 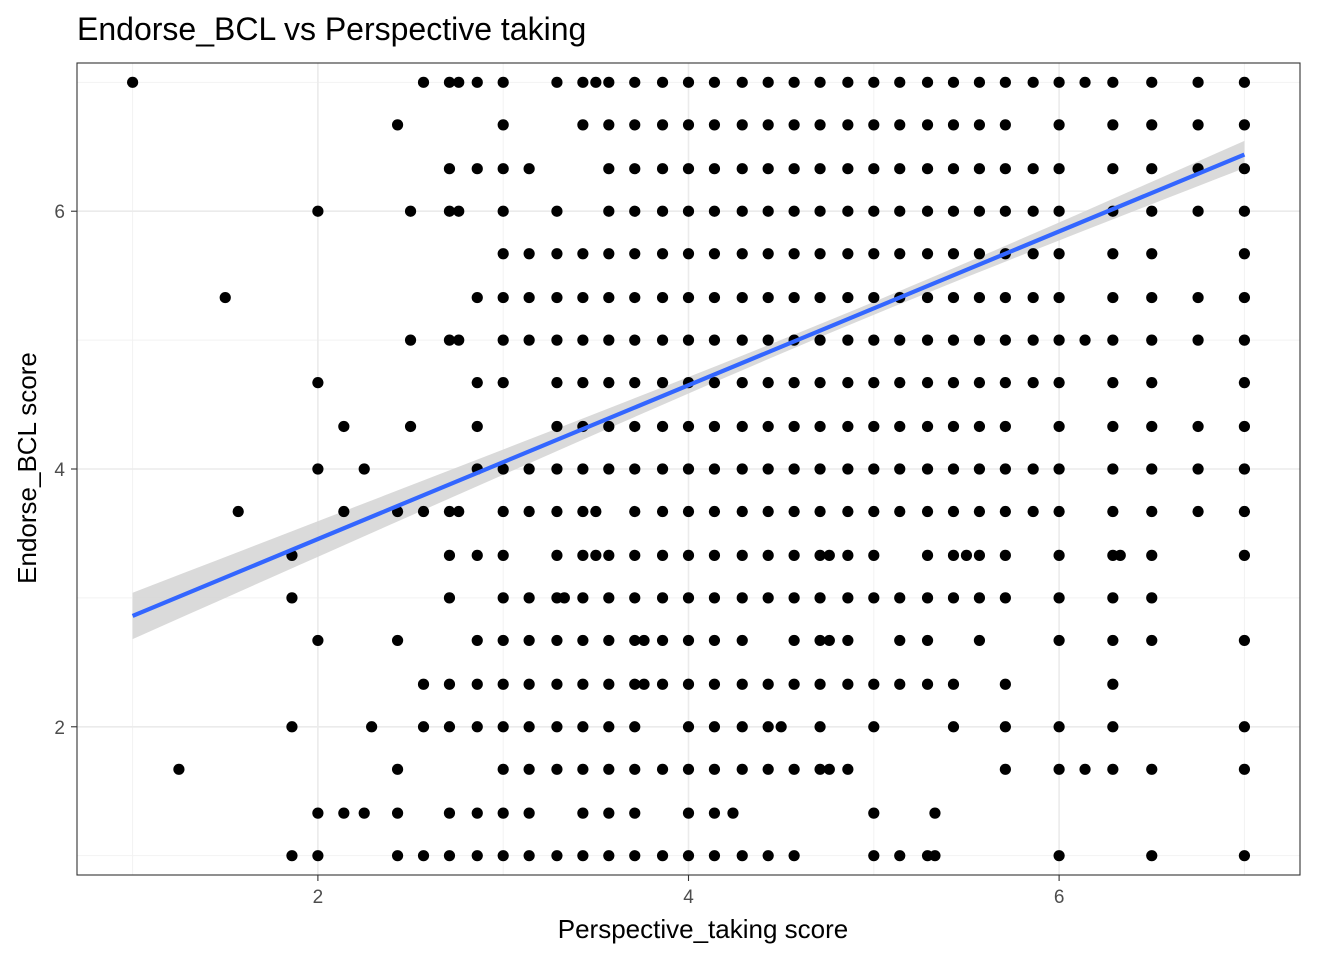 What do you see at coordinates (1059, 897) in the screenshot?
I see `x-tick-label: 6` at bounding box center [1059, 897].